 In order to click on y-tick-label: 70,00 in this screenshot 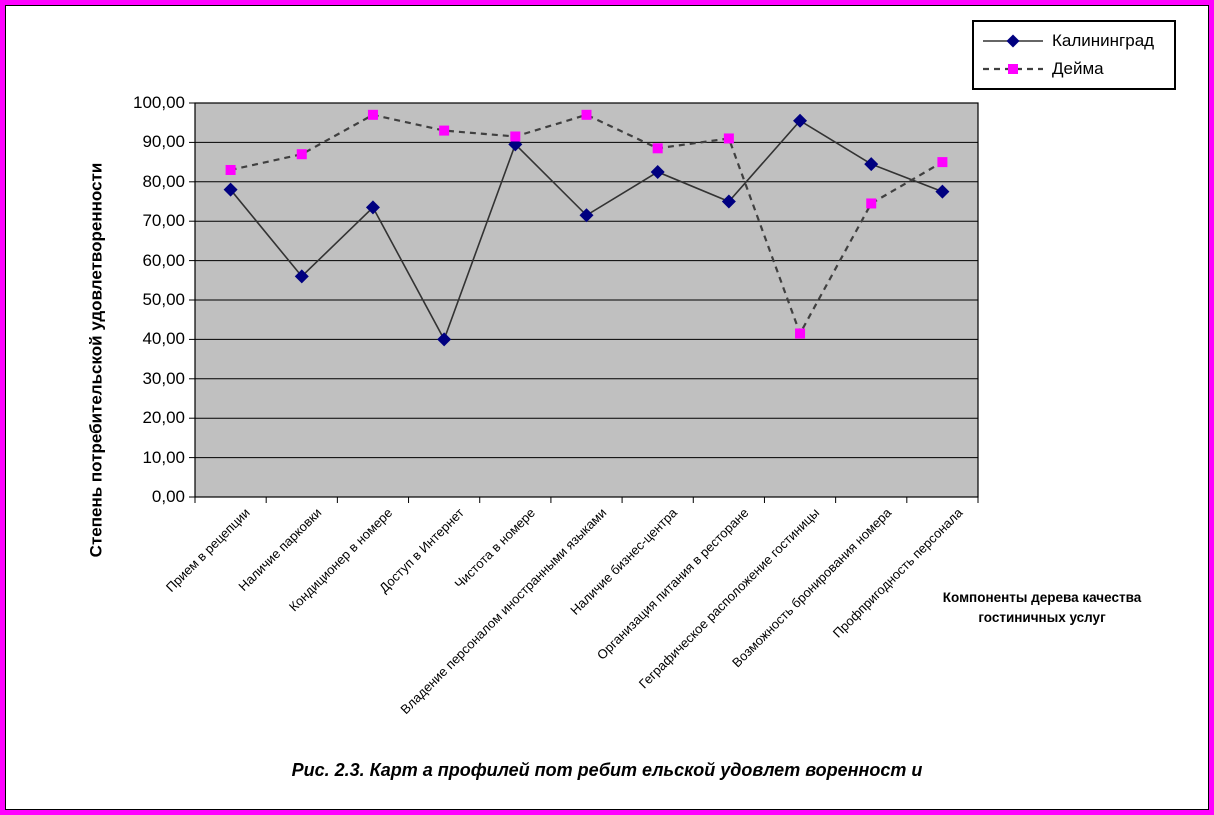, I will do `click(163, 221)`.